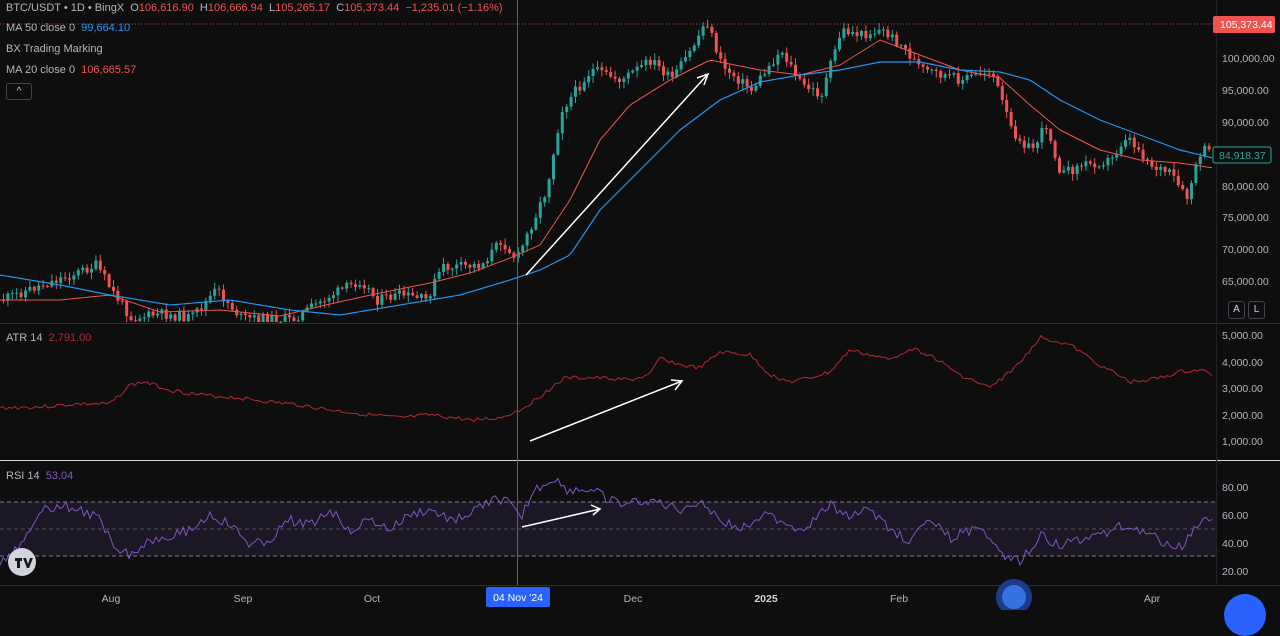  What do you see at coordinates (272, 8) in the screenshot?
I see `ohlc-low-label: L` at bounding box center [272, 8].